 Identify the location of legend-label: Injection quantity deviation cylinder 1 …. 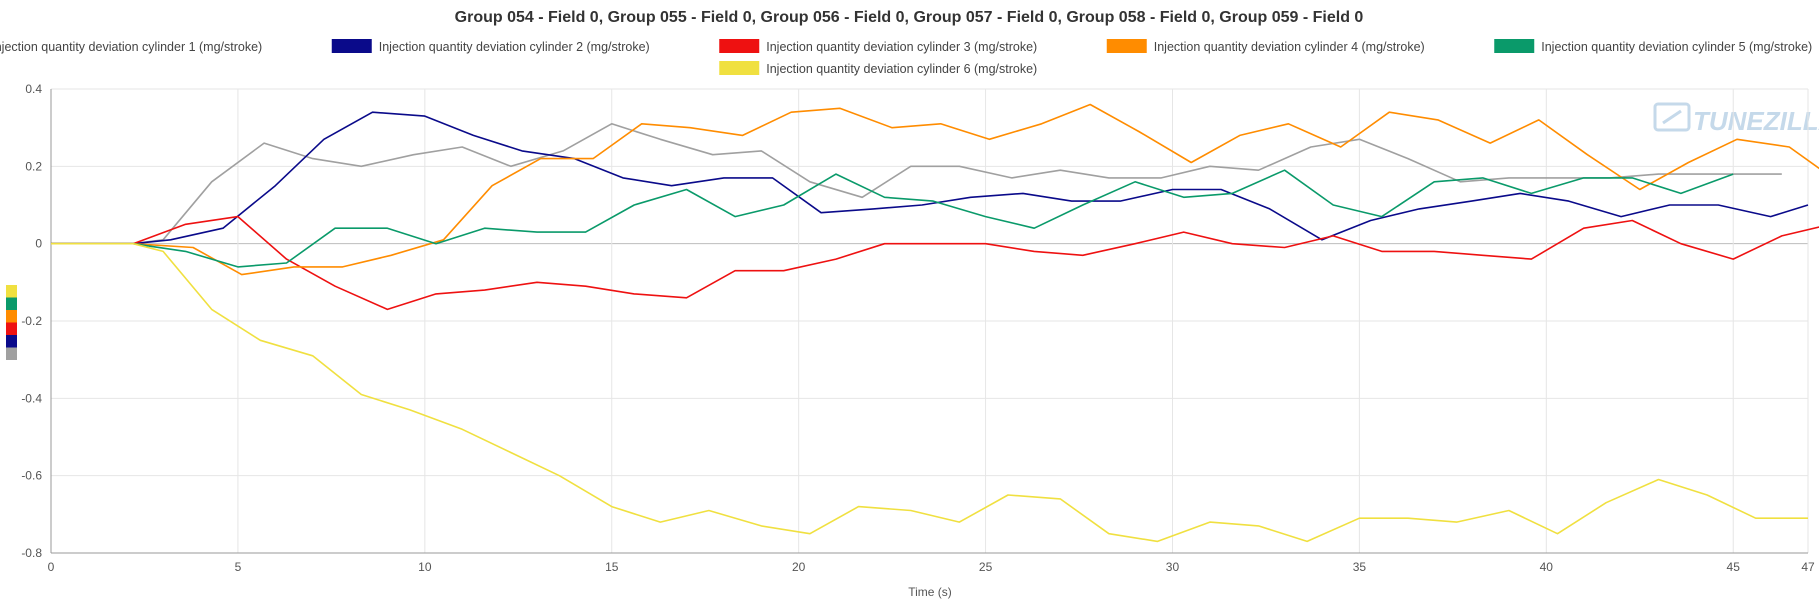
(131, 47).